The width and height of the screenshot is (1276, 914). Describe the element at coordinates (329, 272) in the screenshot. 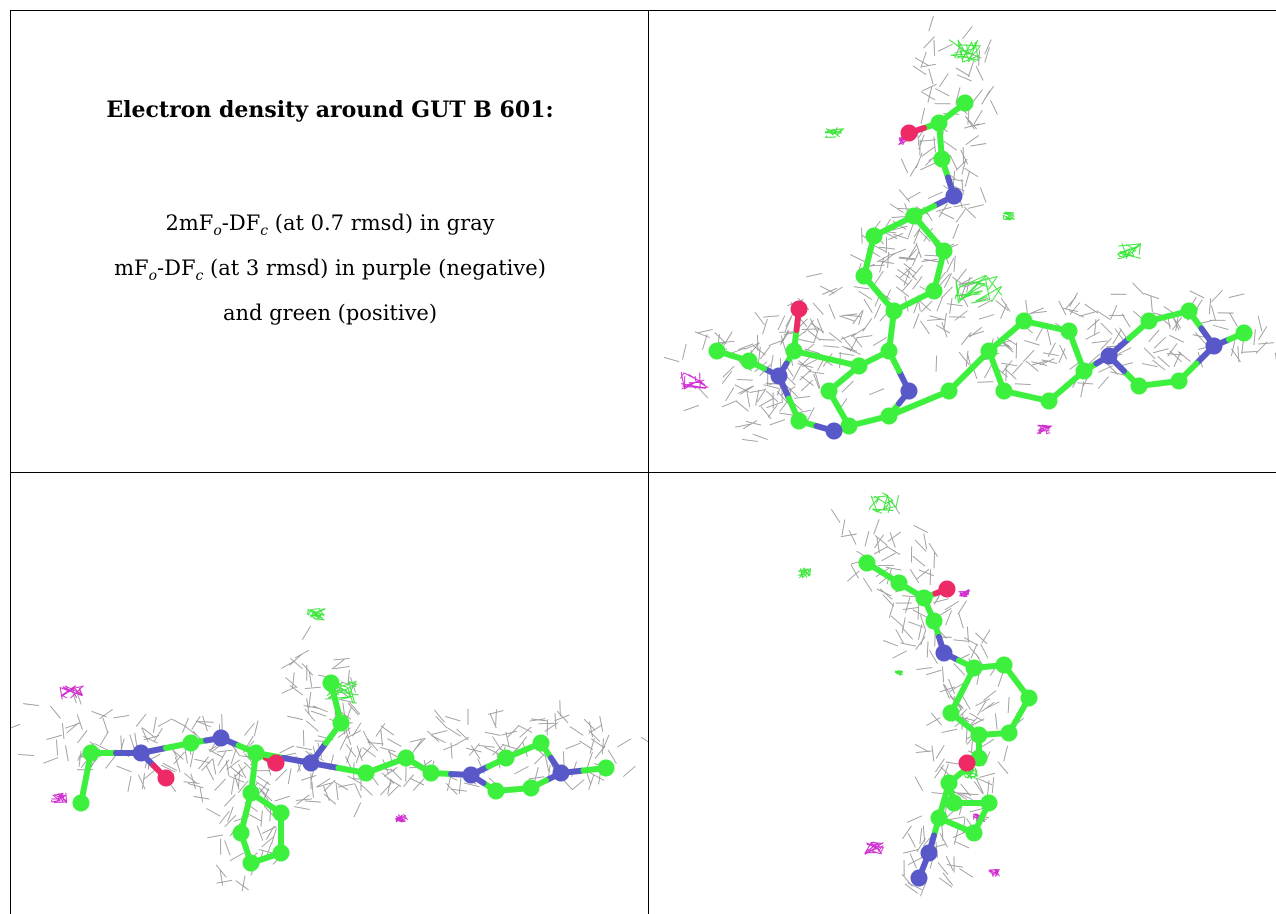

I see `legend-line-fo: mFo-DFc (at 3 rmsd) in purple (negative)` at that location.